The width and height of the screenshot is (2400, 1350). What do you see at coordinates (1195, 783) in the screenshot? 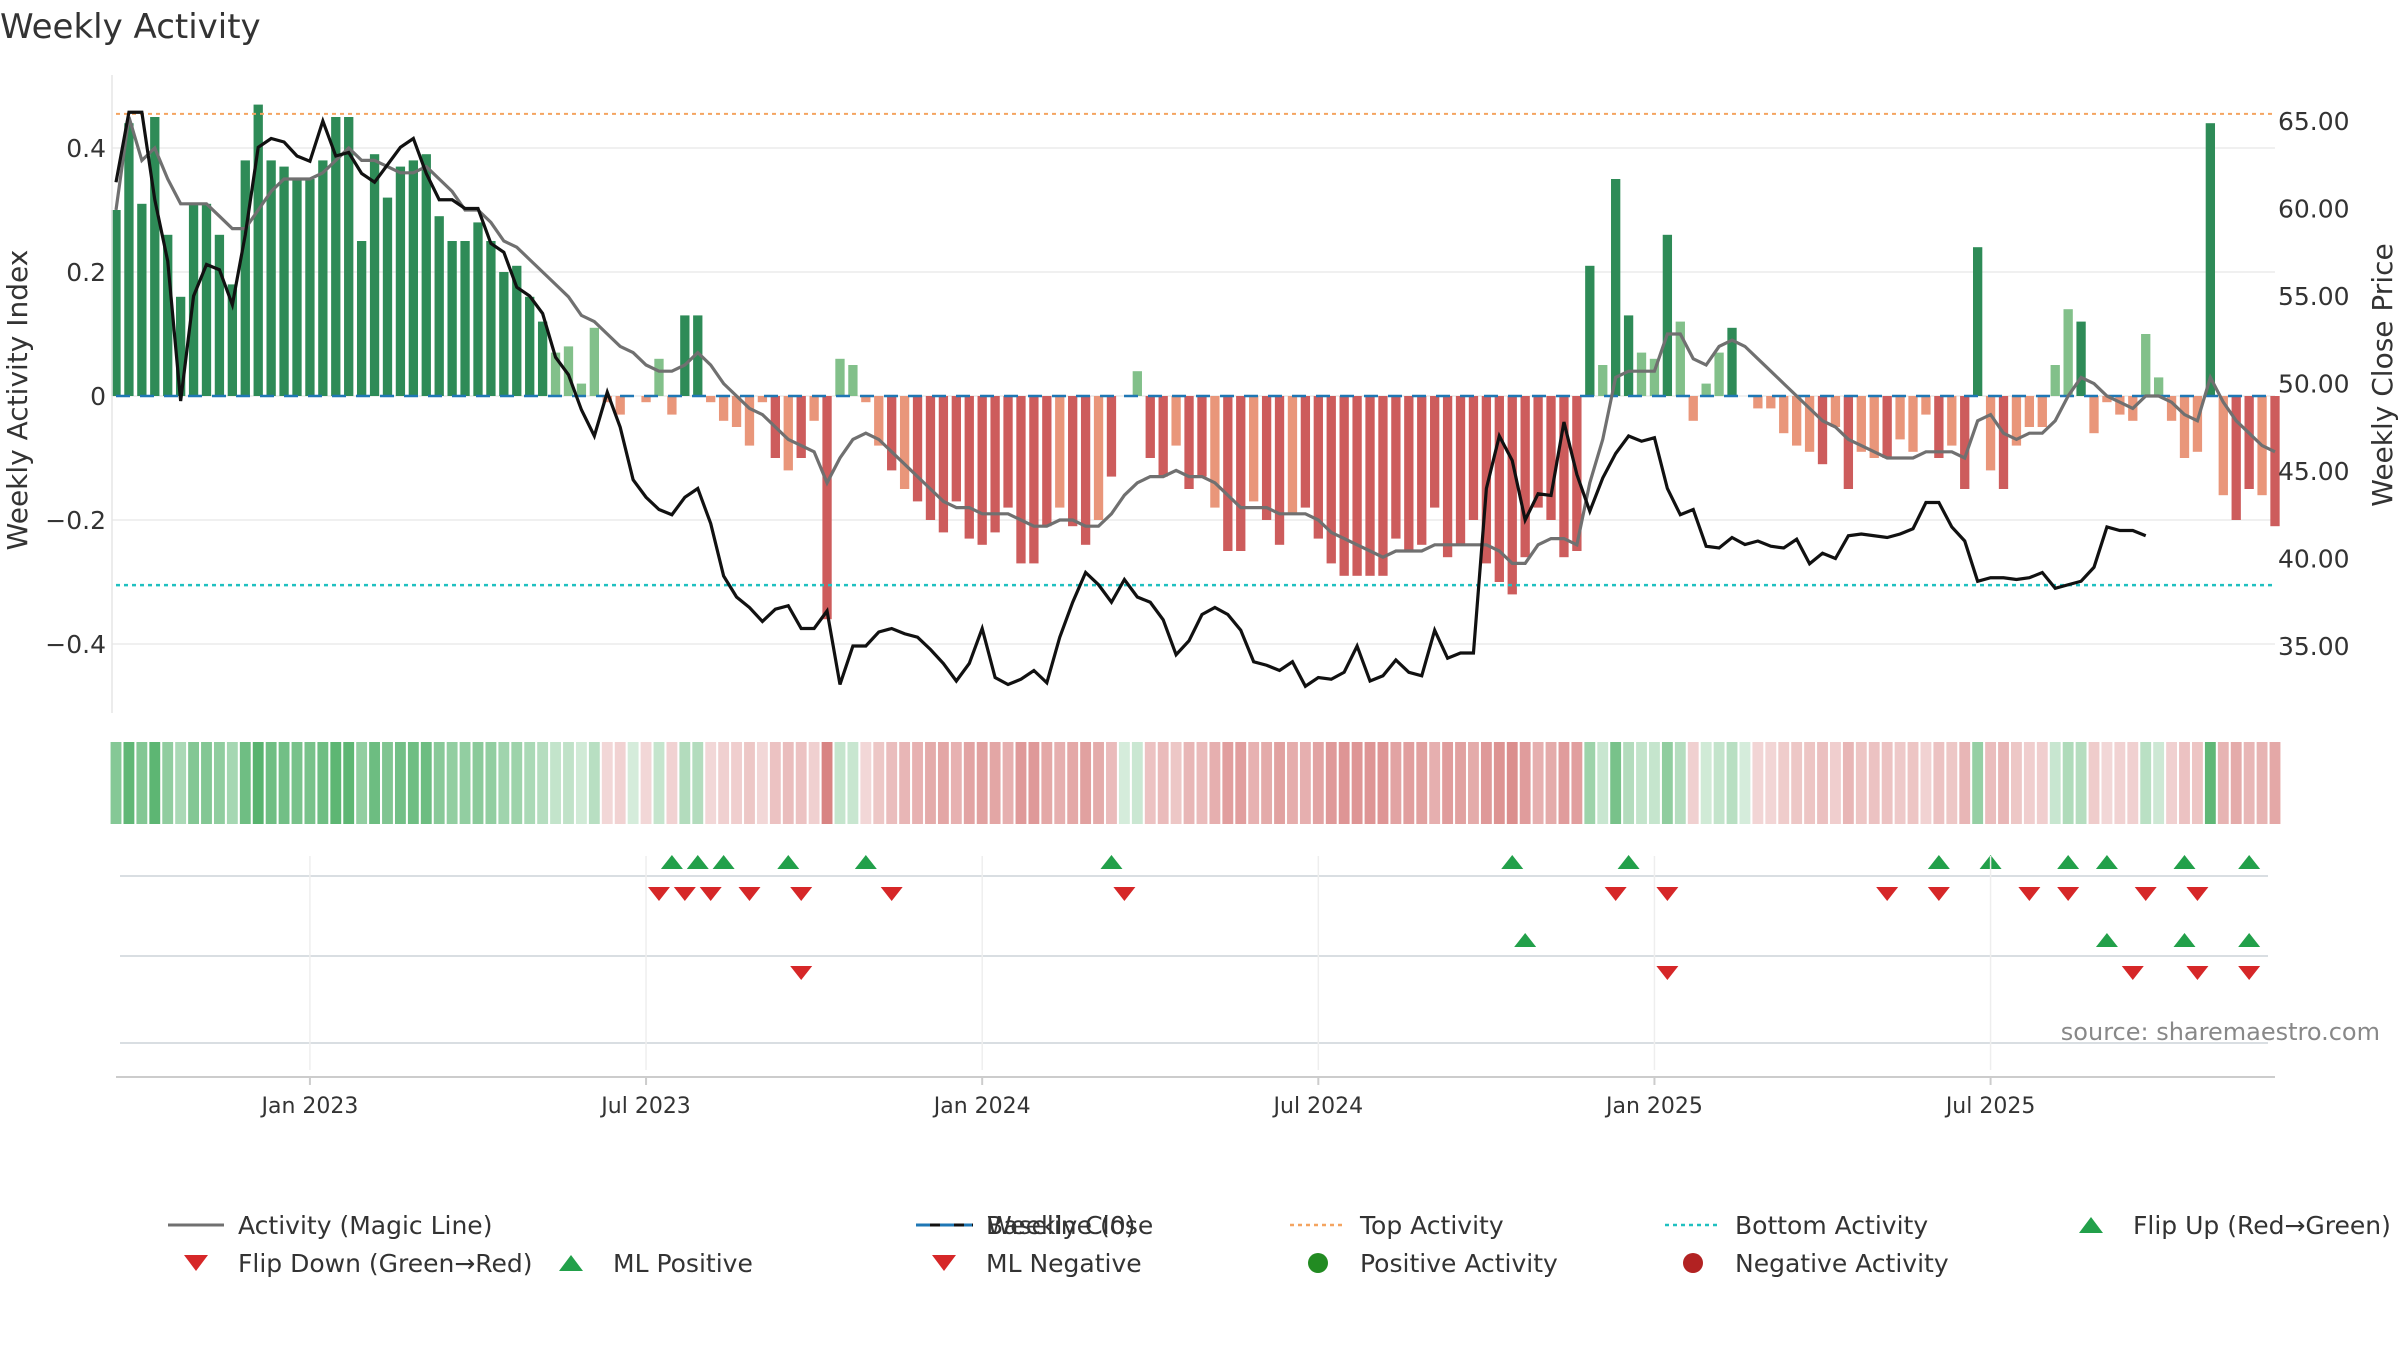
I see `activity-heat-strip` at bounding box center [1195, 783].